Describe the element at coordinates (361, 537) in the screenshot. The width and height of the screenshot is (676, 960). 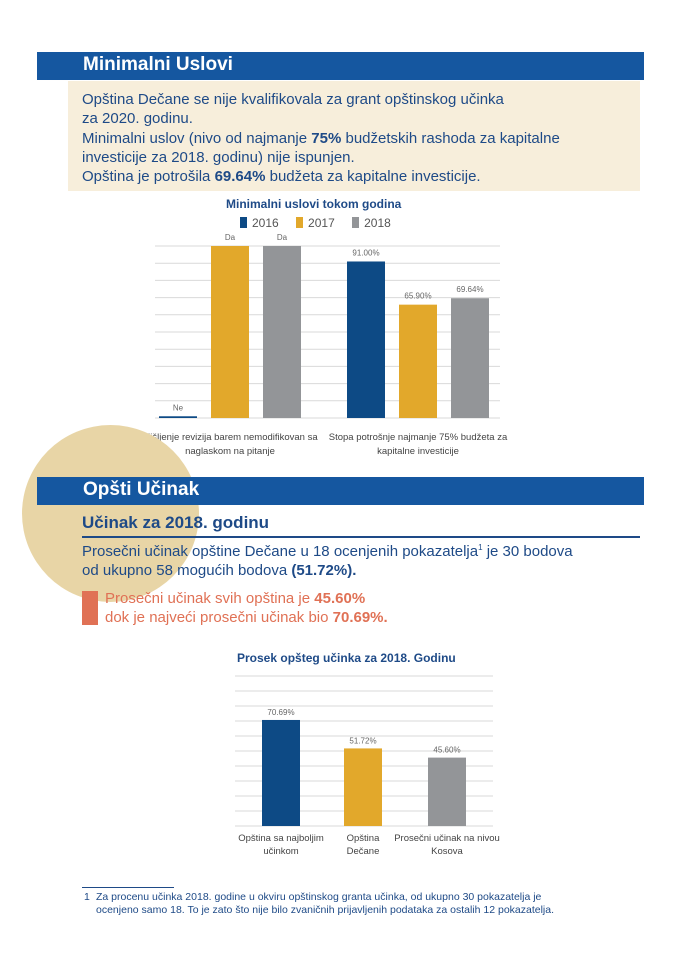
I see `subsection-rule` at that location.